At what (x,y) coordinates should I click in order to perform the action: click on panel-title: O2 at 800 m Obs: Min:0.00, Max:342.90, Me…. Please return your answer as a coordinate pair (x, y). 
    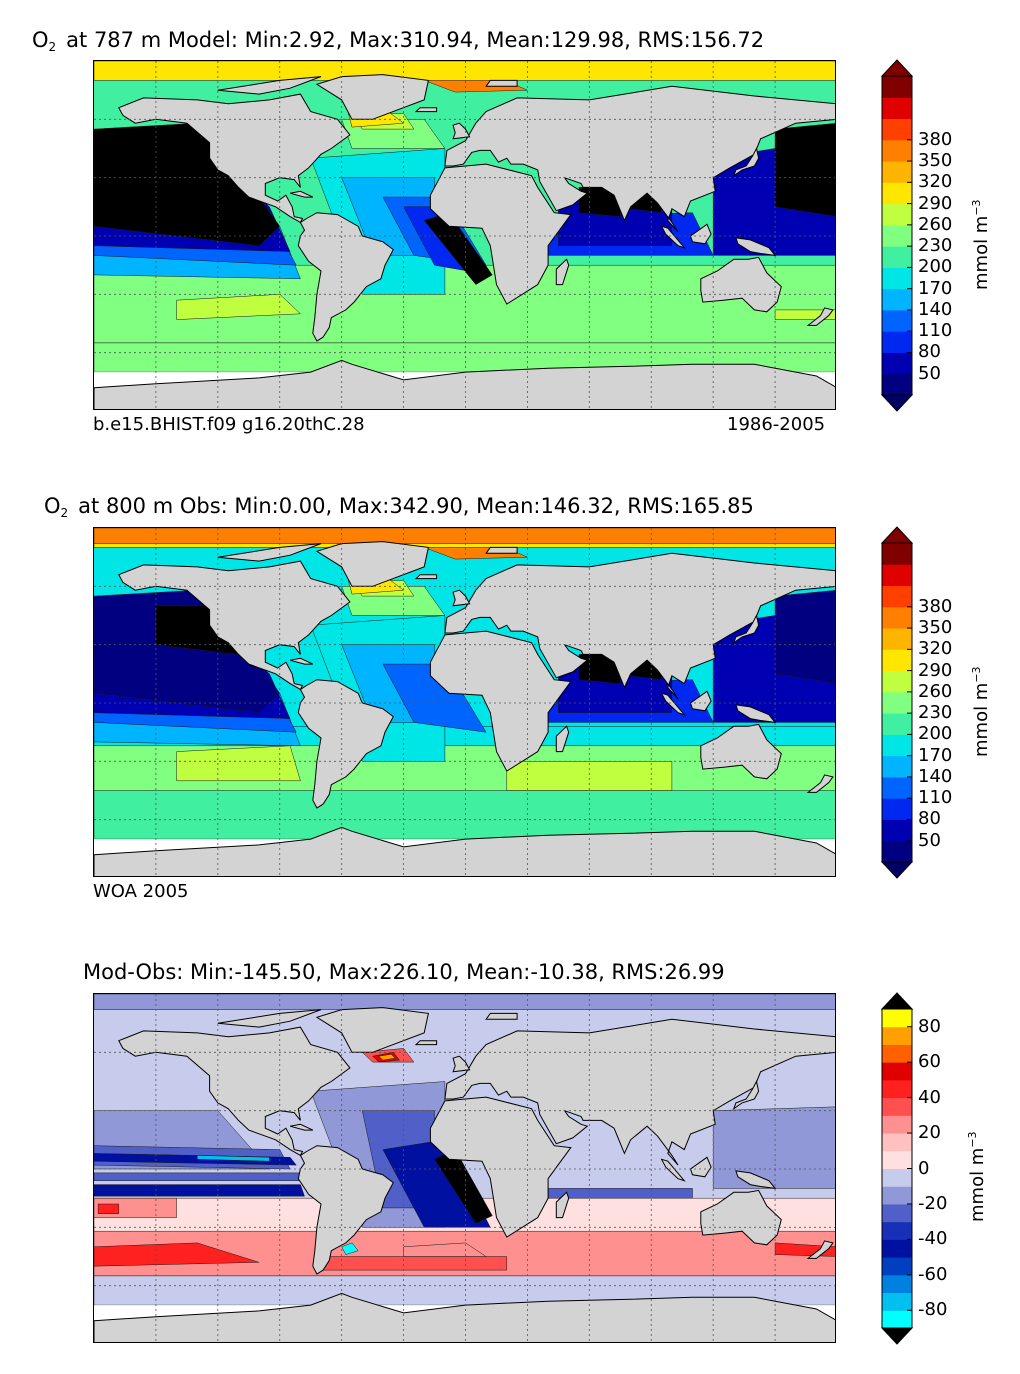
    Looking at the image, I should click on (399, 507).